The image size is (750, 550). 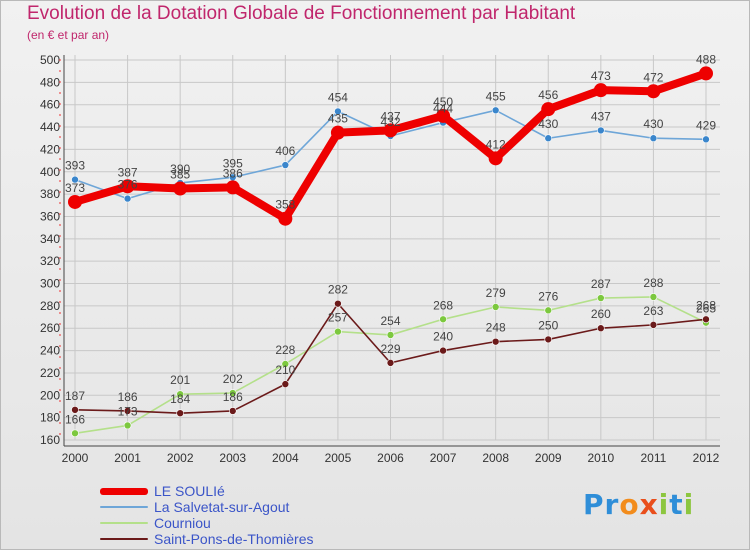 What do you see at coordinates (222, 507) in the screenshot?
I see `legend-label-la-salvetat: La Salvetat-sur-Agout` at bounding box center [222, 507].